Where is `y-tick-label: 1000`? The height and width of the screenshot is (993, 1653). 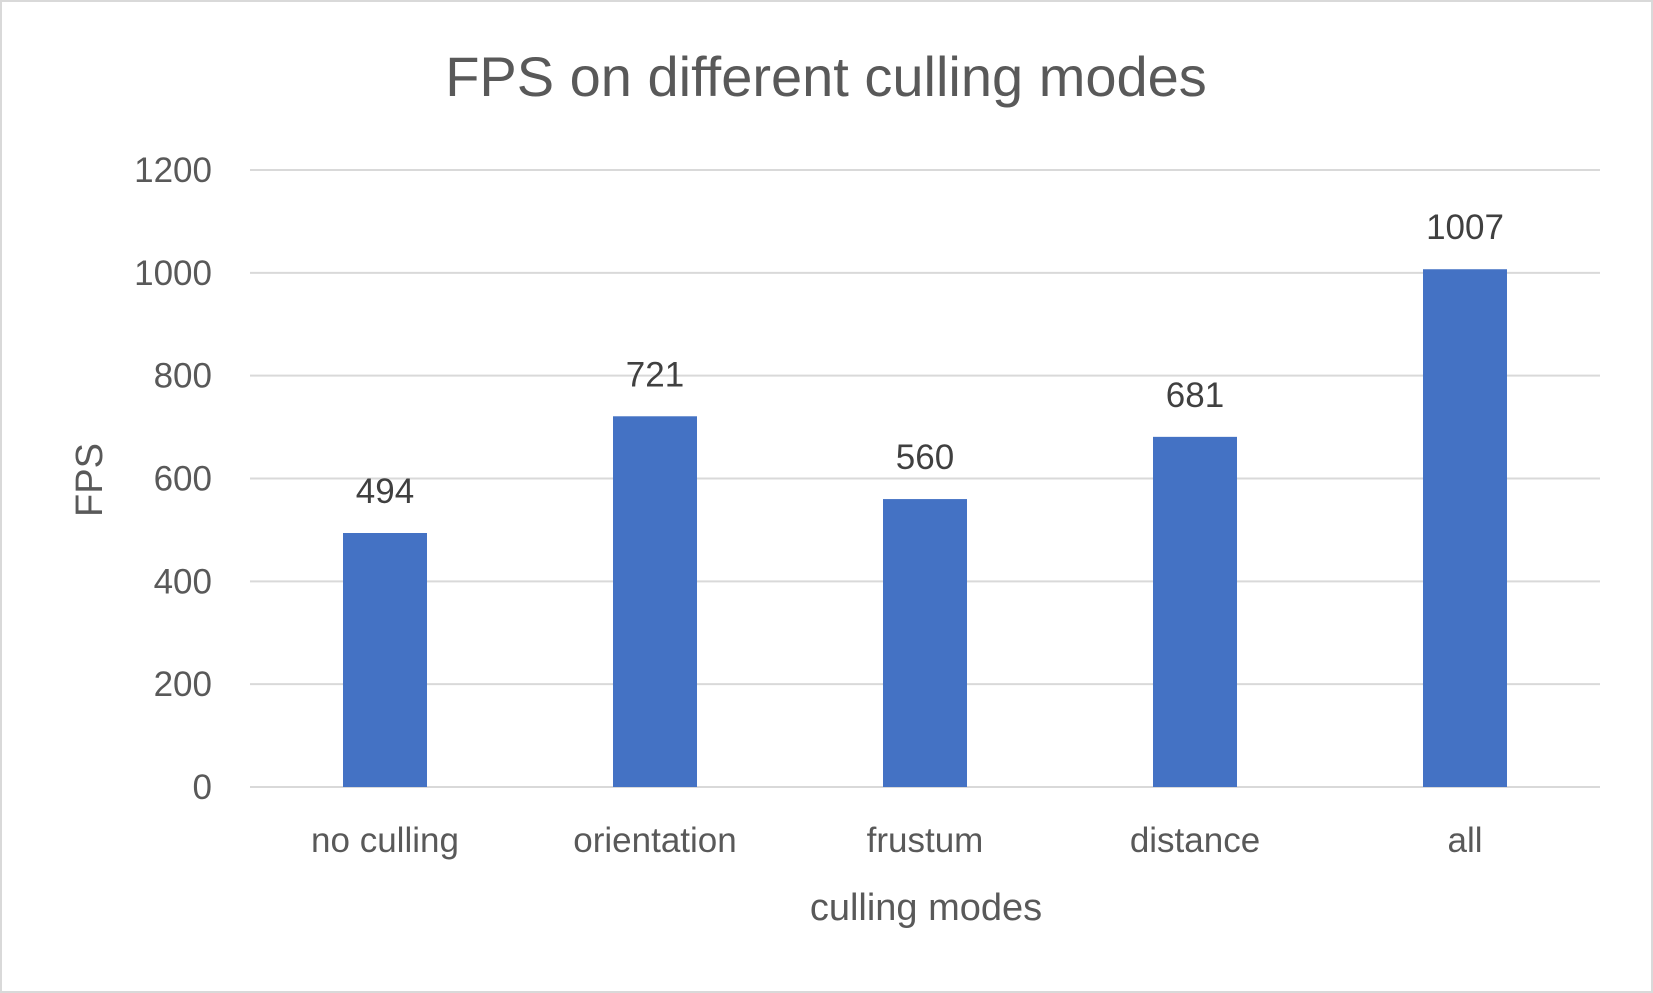
y-tick-label: 1000 is located at coordinates (173, 273).